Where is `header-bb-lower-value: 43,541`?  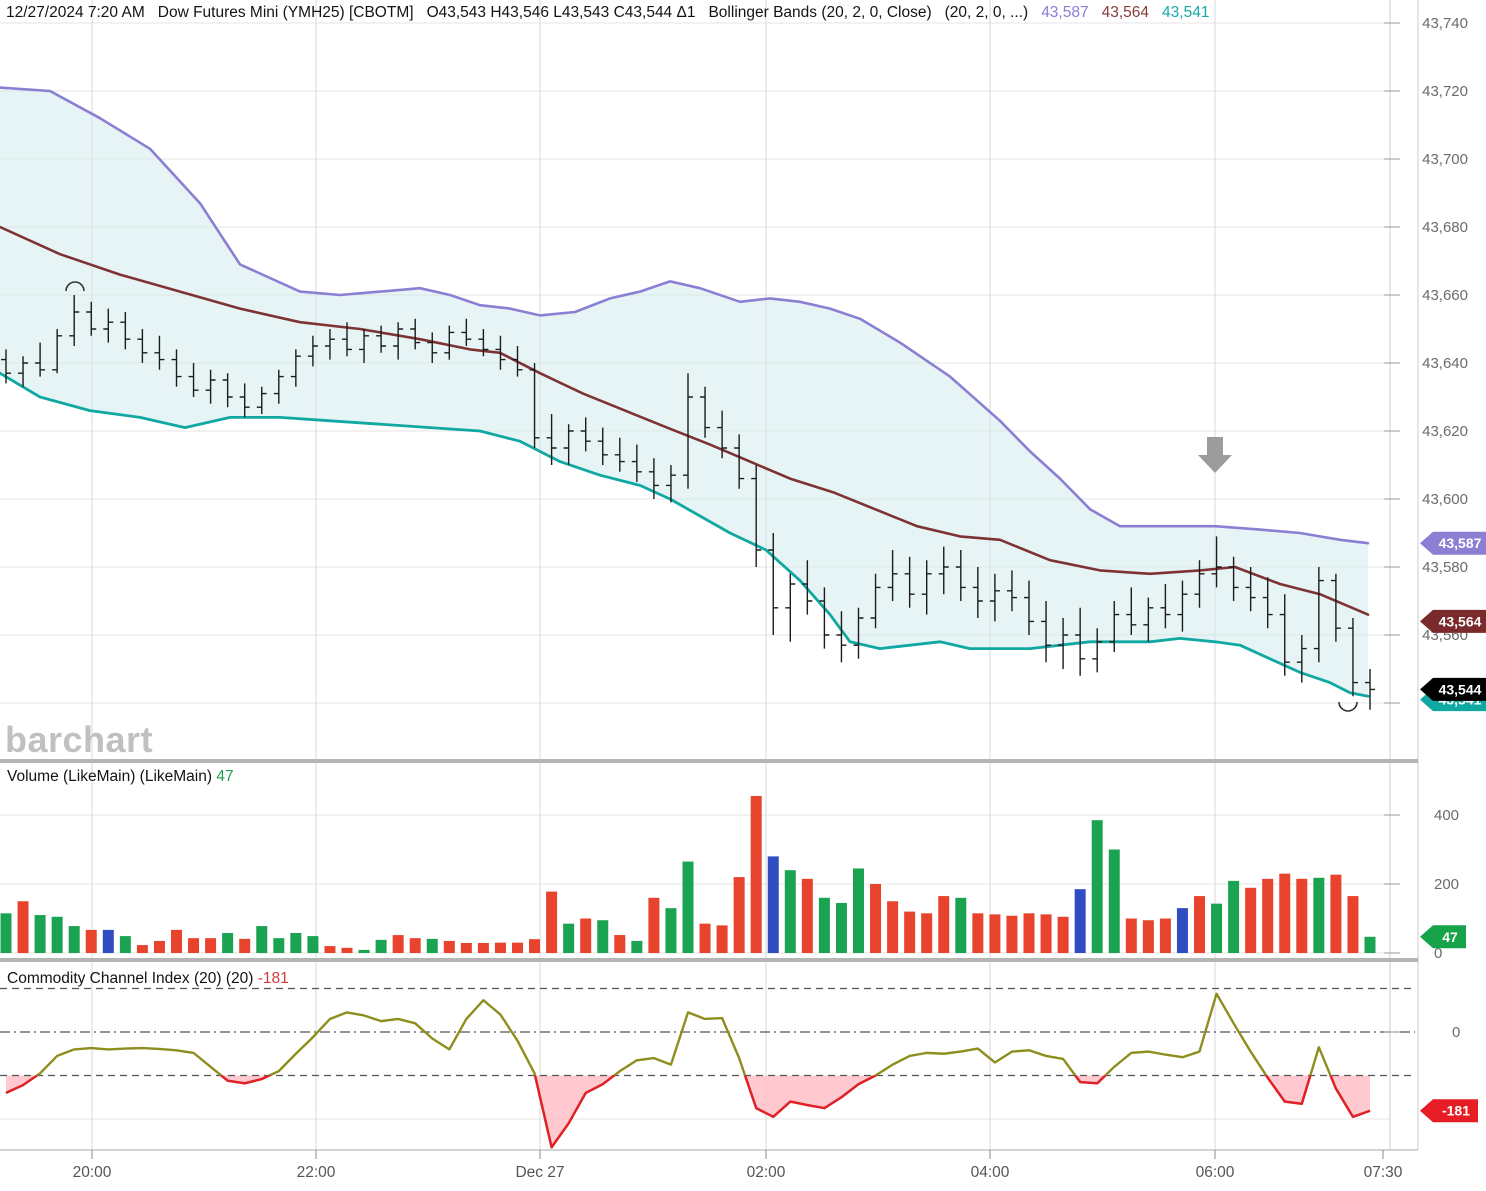
header-bb-lower-value: 43,541 is located at coordinates (1186, 12).